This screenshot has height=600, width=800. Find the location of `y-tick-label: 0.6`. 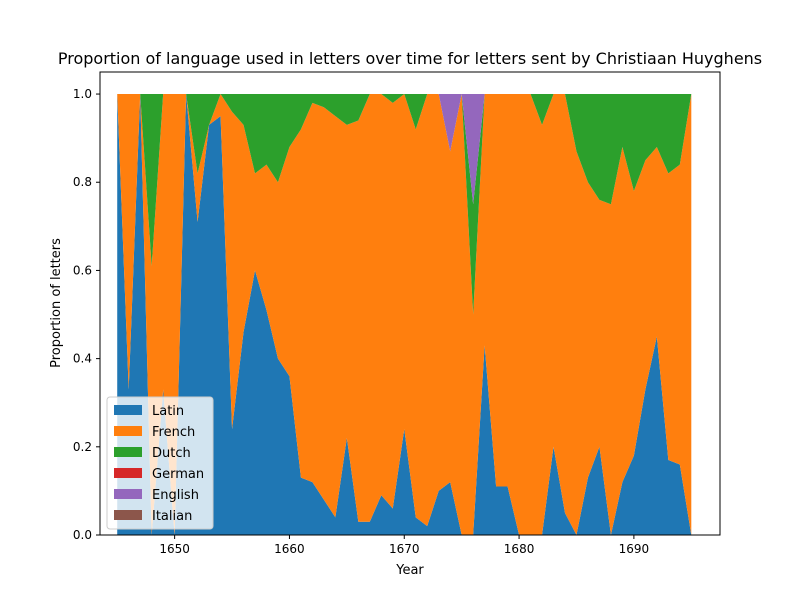

y-tick-label: 0.6 is located at coordinates (82, 270).